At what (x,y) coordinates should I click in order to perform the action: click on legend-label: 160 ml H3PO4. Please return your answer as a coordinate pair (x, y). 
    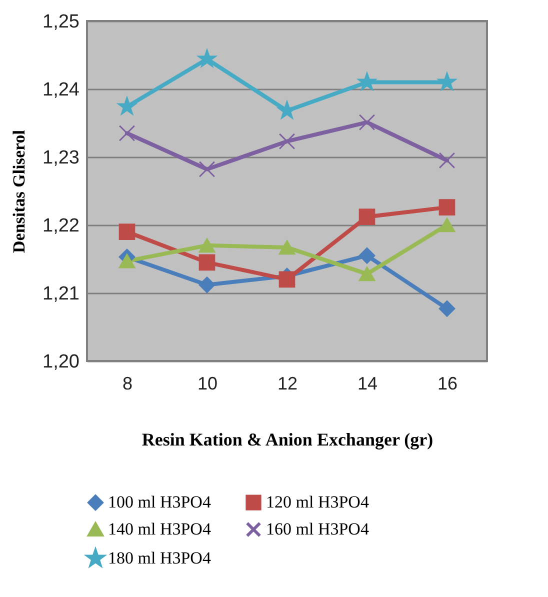
    Looking at the image, I should click on (318, 529).